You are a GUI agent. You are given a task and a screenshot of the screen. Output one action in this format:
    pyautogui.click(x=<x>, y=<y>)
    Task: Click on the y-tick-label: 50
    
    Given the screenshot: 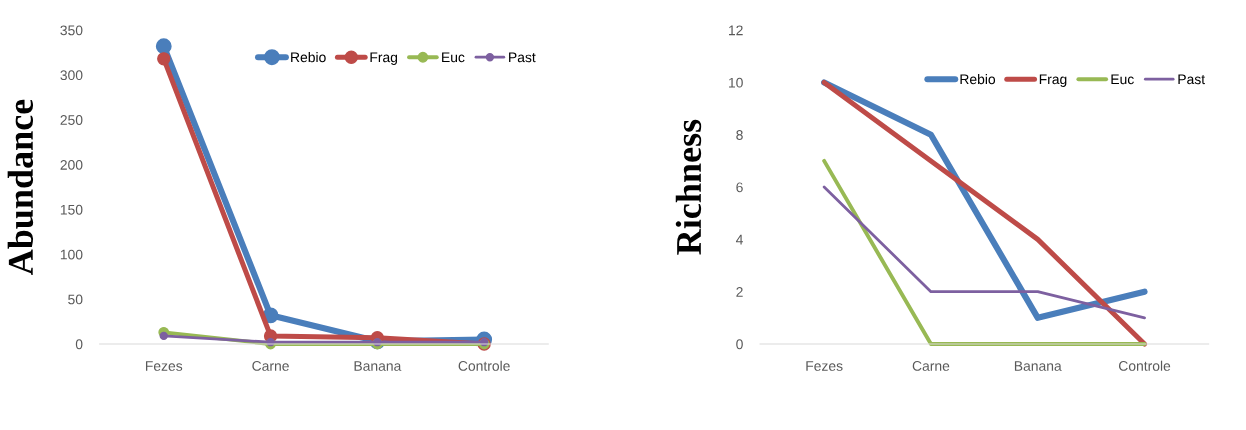 What is the action you would take?
    pyautogui.click(x=75, y=299)
    